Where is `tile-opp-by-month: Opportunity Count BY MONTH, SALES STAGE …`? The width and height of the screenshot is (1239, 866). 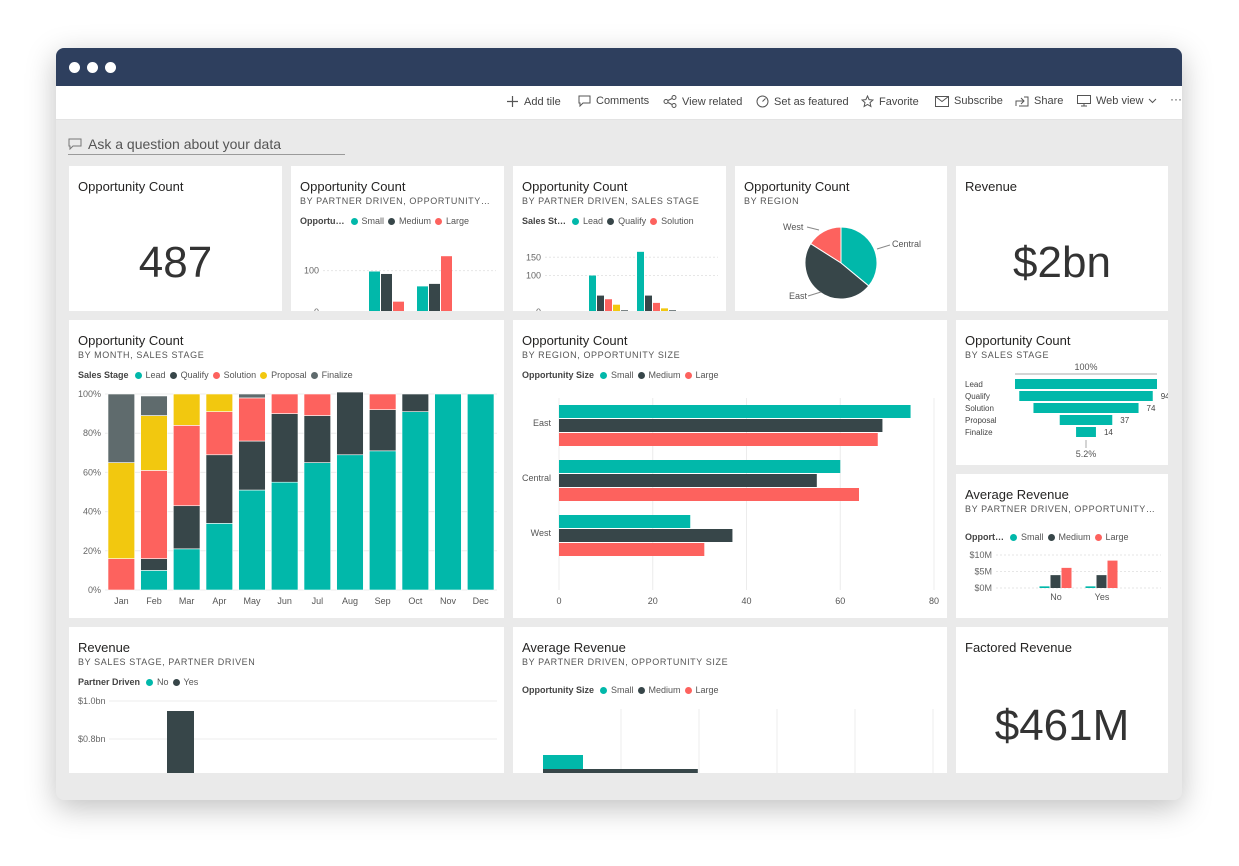 tile-opp-by-month: Opportunity Count BY MONTH, SALES STAGE … is located at coordinates (286, 469).